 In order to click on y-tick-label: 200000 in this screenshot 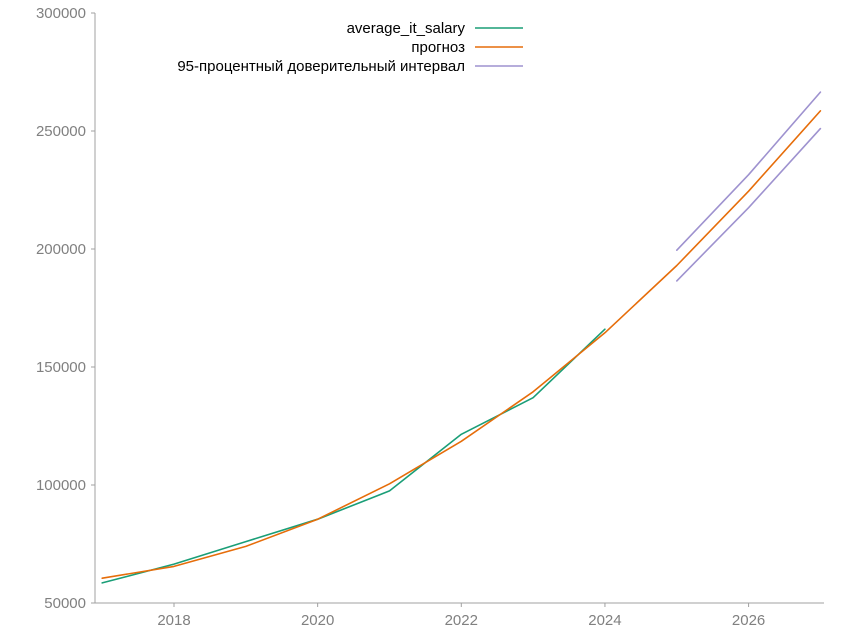, I will do `click(61, 249)`.